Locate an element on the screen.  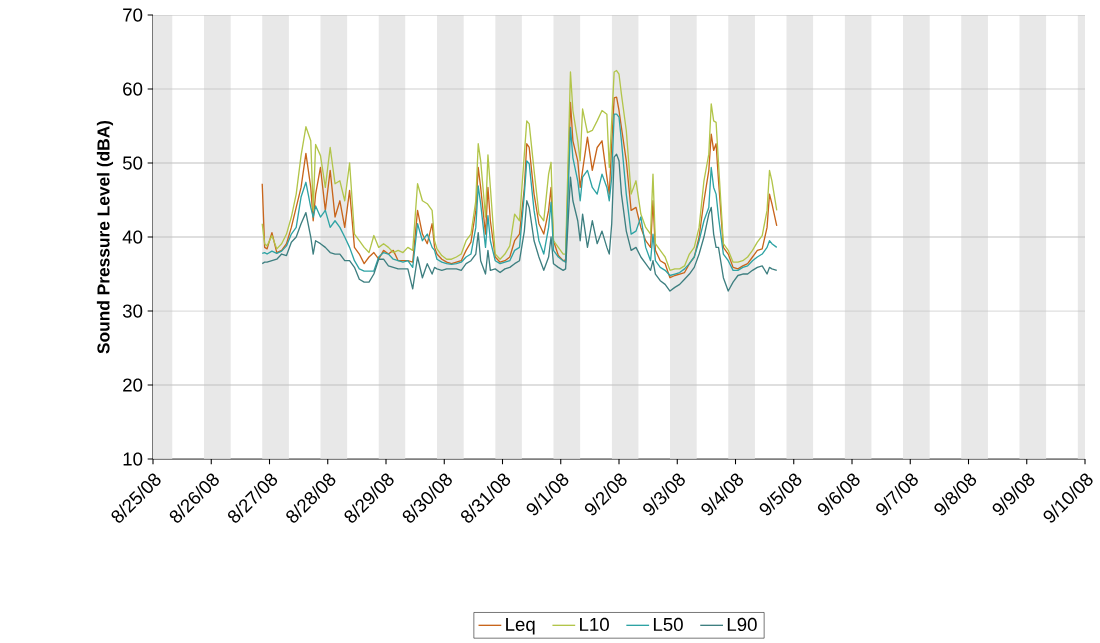
y-tick-label: 60 is located at coordinates (133, 89).